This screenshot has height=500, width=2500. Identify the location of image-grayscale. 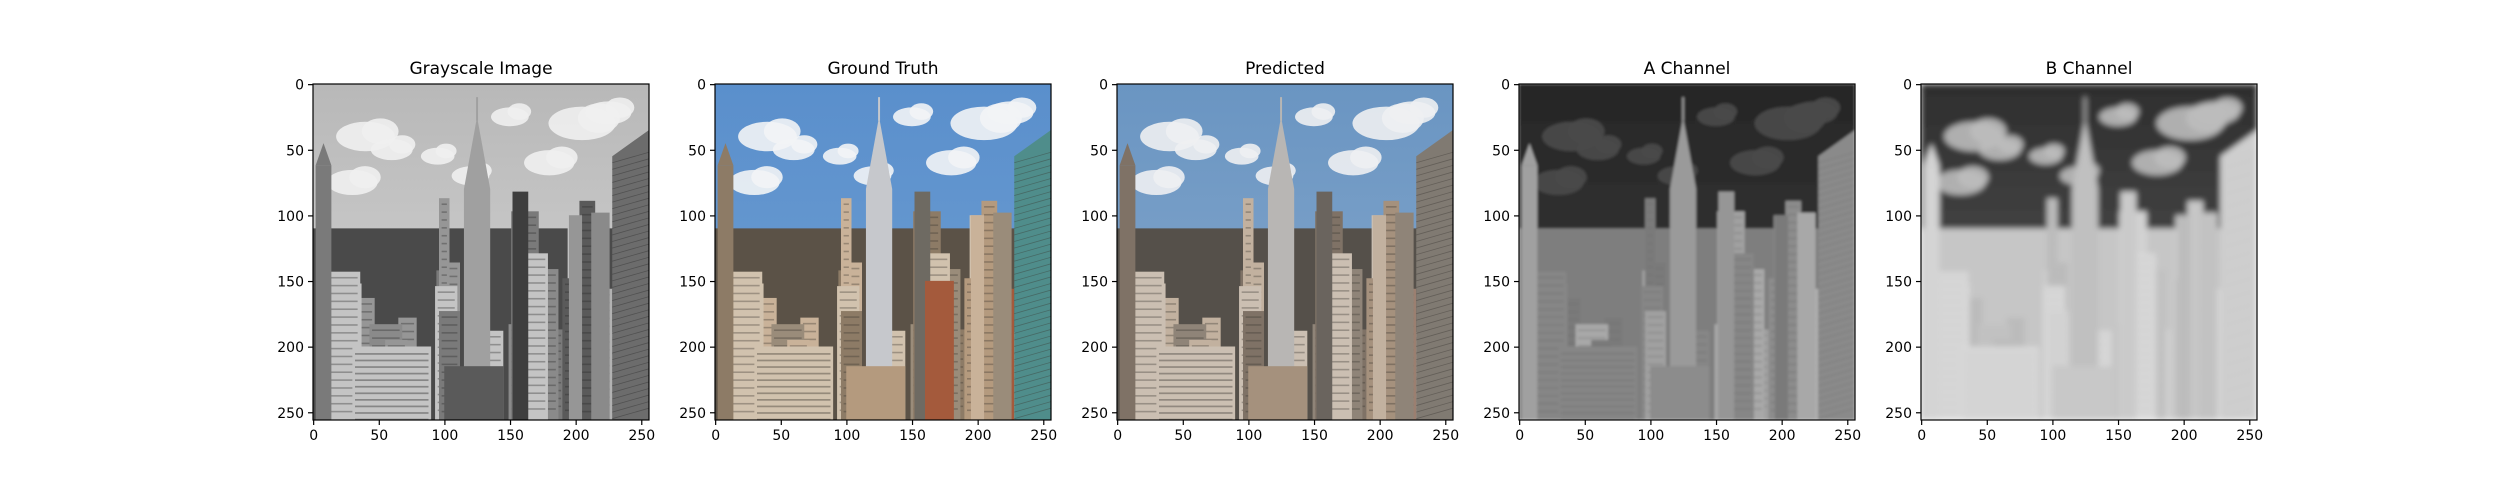
(481, 252).